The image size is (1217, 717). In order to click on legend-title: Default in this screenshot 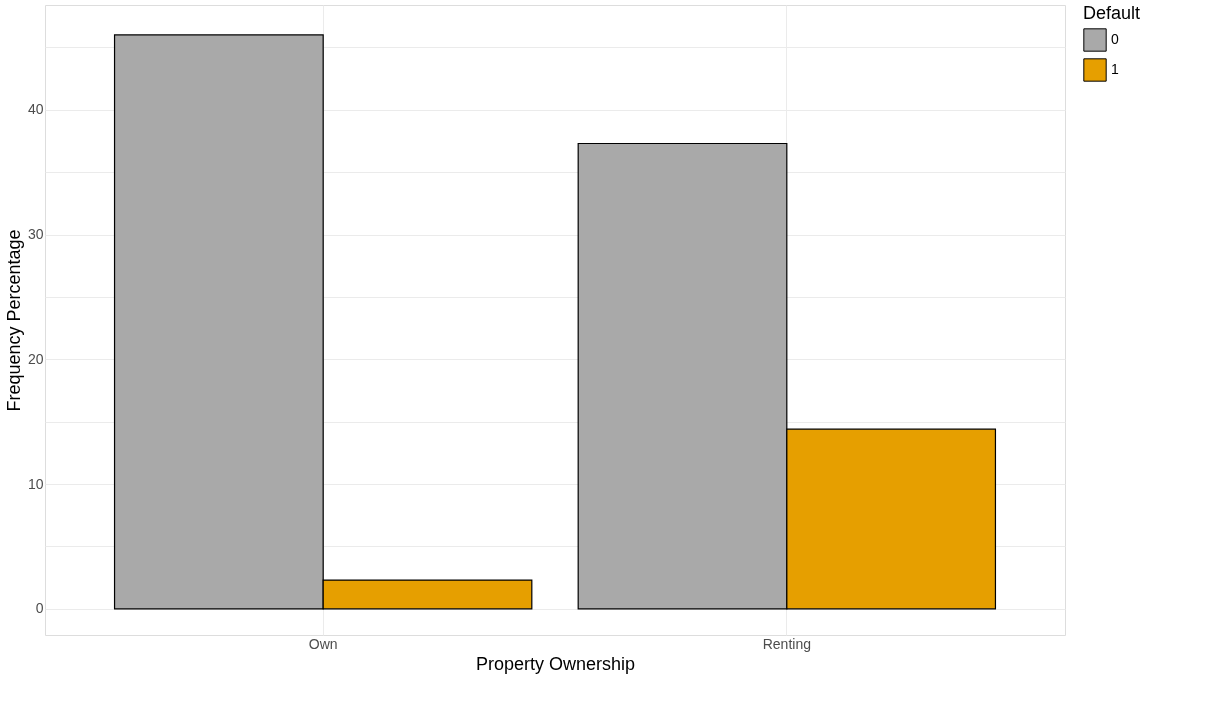, I will do `click(1112, 13)`.